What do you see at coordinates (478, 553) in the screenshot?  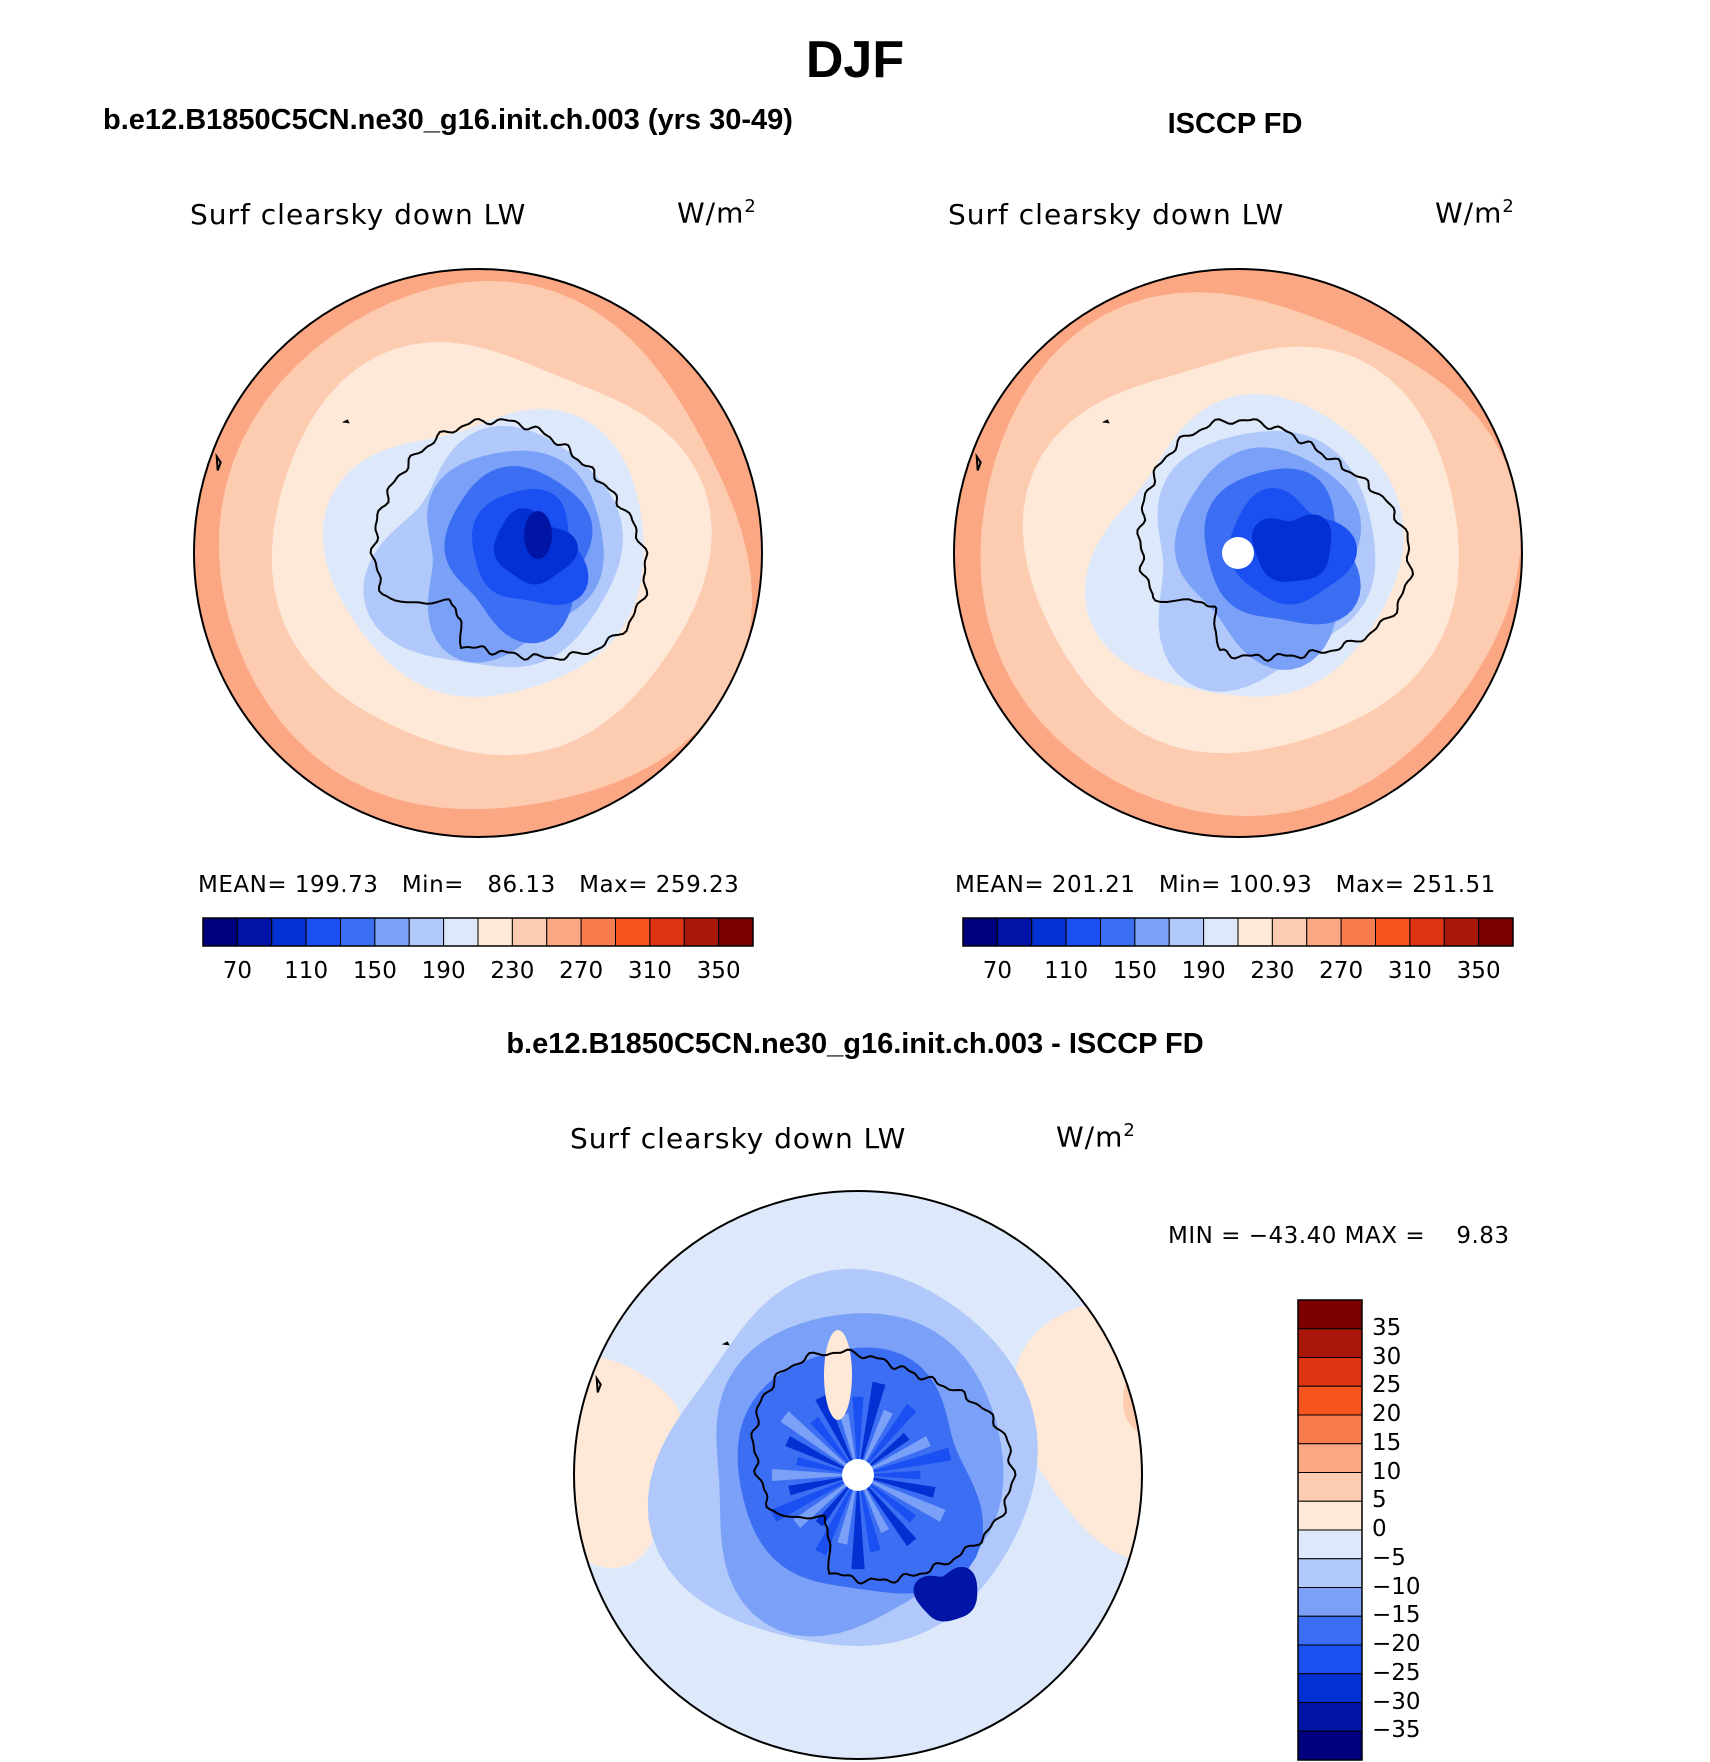 I see `model-map` at bounding box center [478, 553].